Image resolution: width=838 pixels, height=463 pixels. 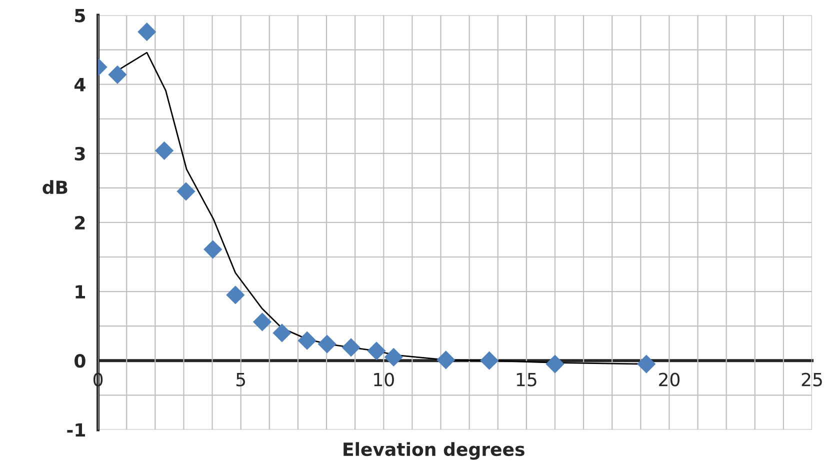 I want to click on x-tick-label: 10, so click(x=384, y=379).